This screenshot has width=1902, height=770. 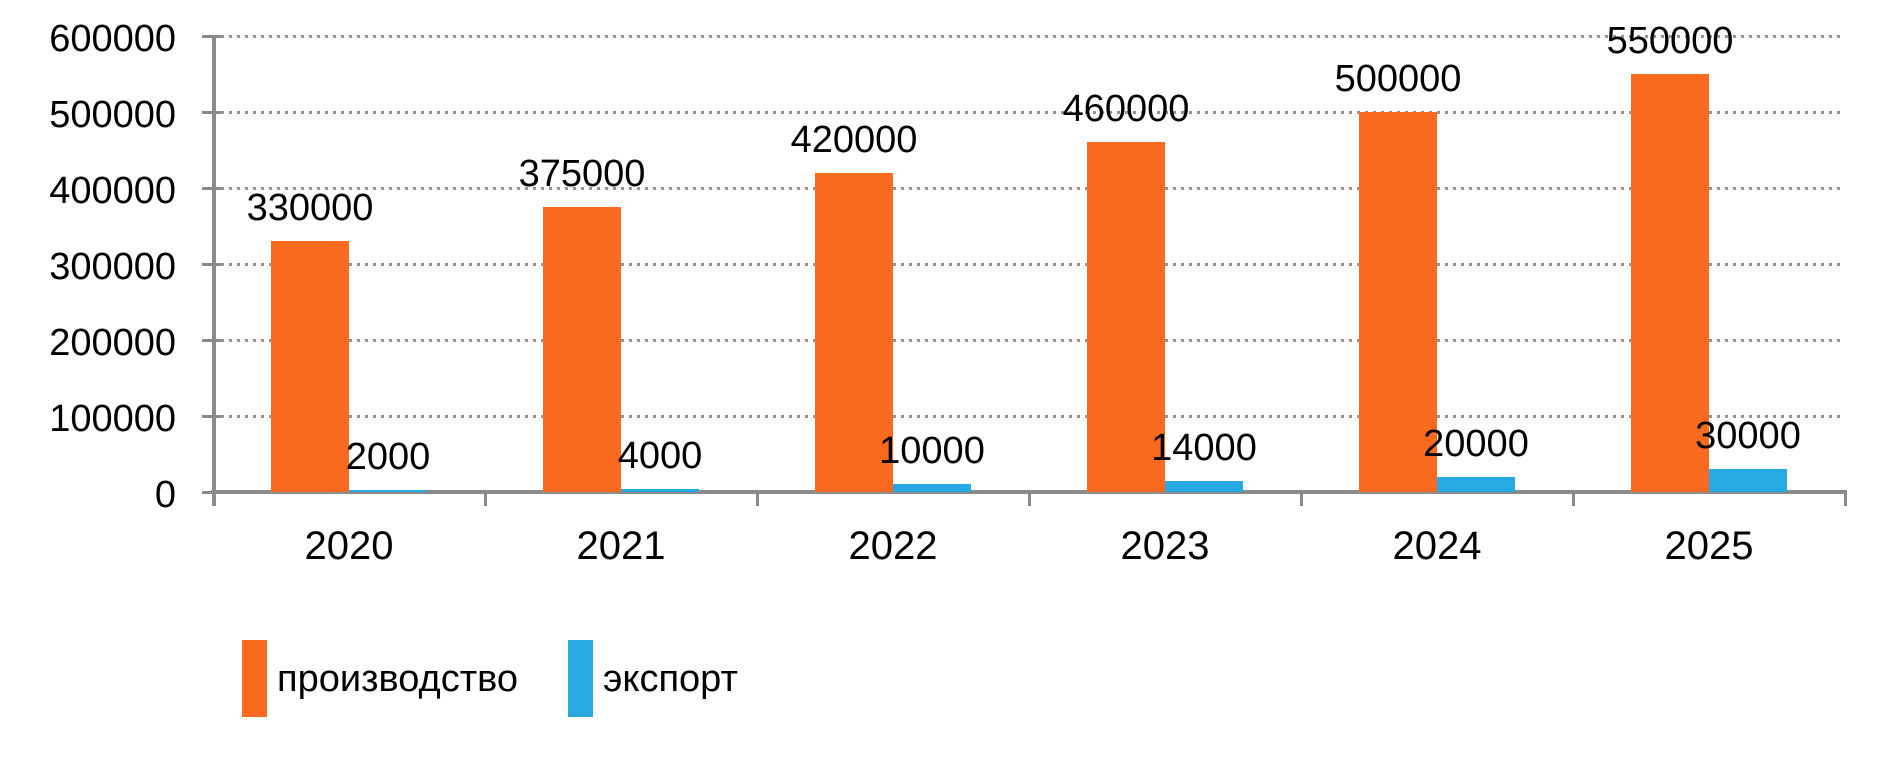 I want to click on legend-label: экспорт, so click(x=670, y=678).